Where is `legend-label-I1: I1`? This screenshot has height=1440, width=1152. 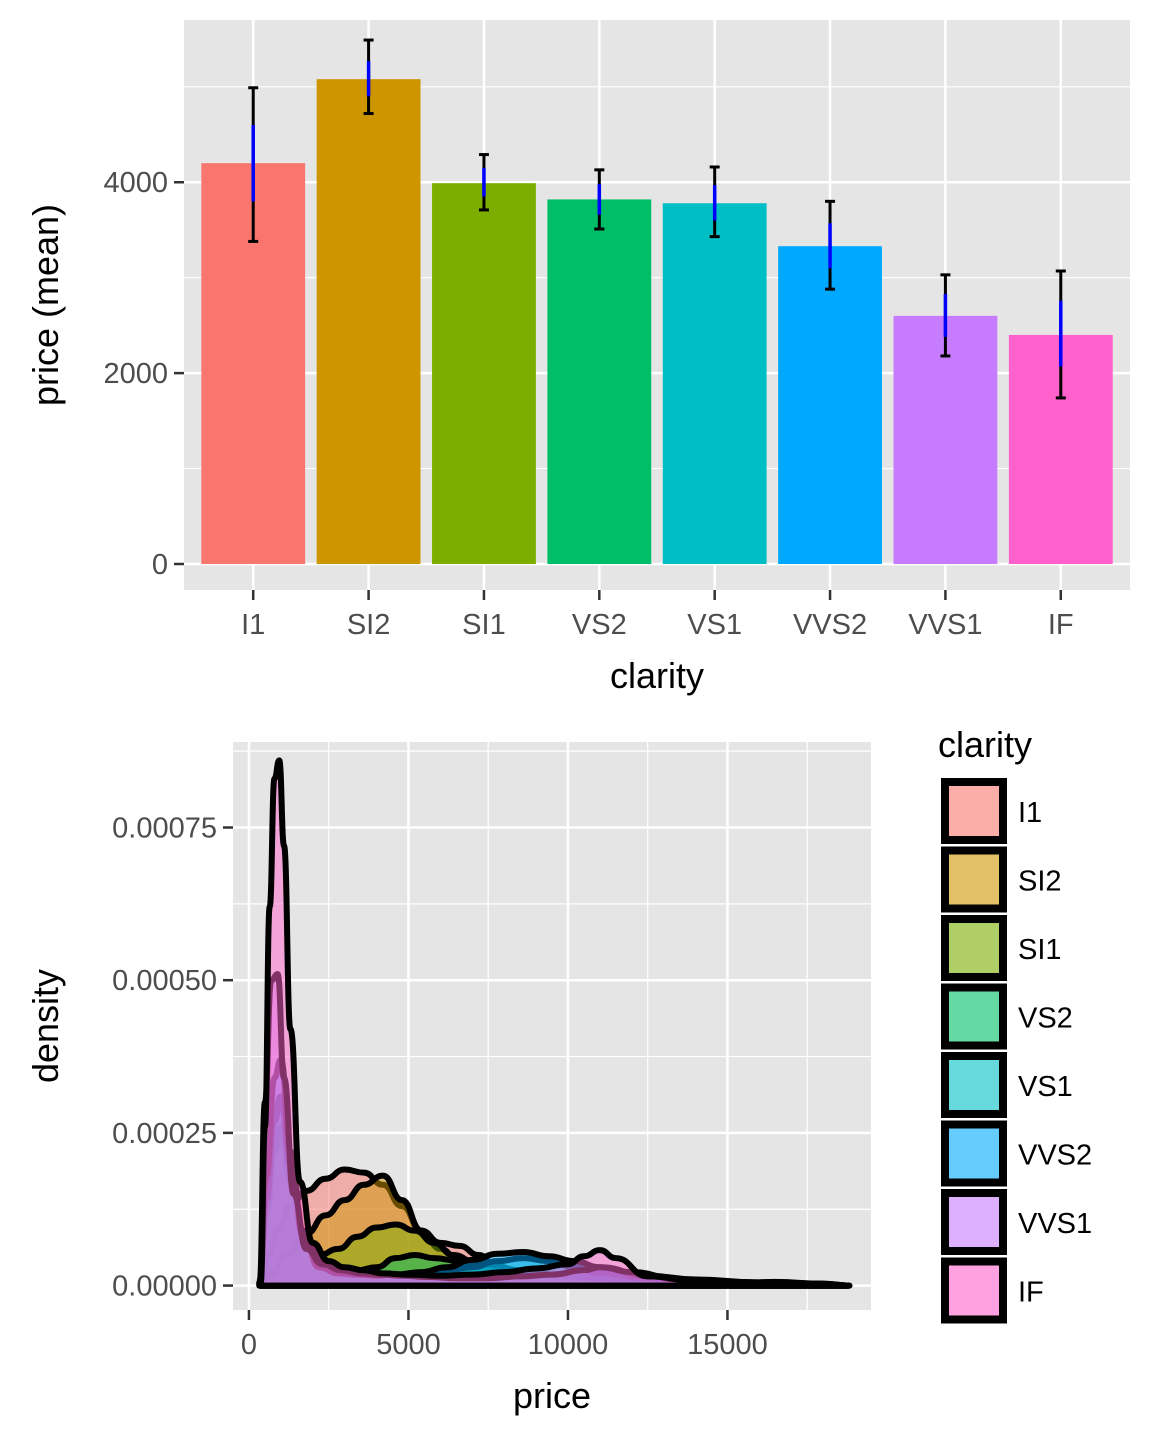 legend-label-I1: I1 is located at coordinates (1030, 813).